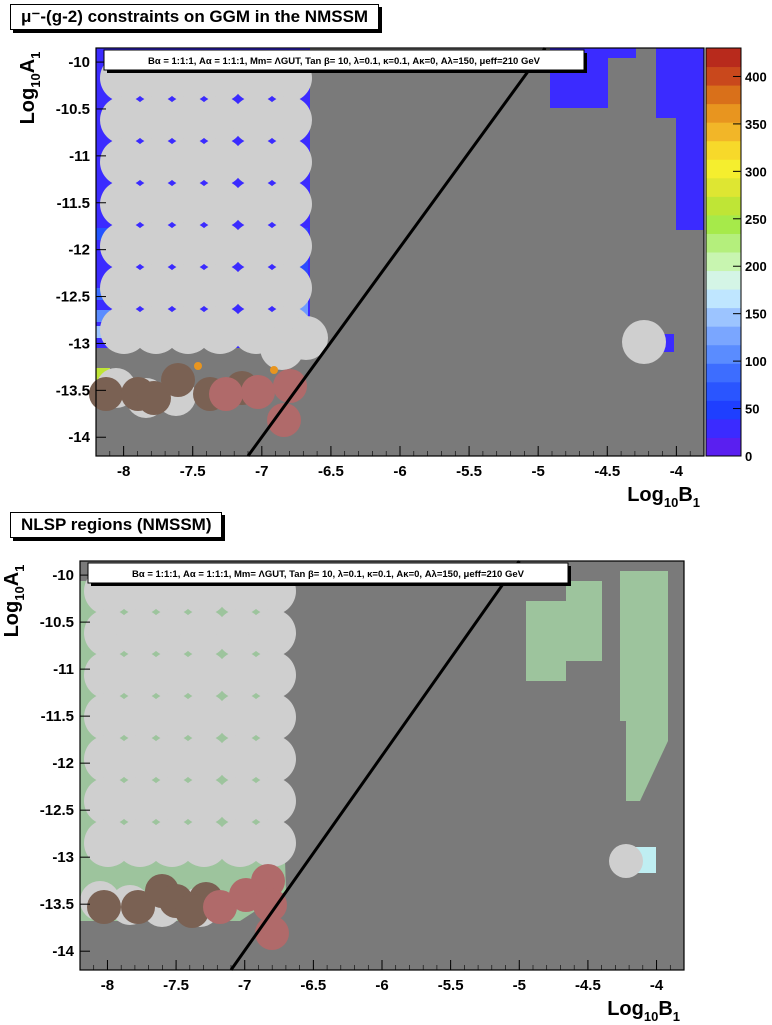  I want to click on colorbar-tick-label: 400, so click(756, 76).